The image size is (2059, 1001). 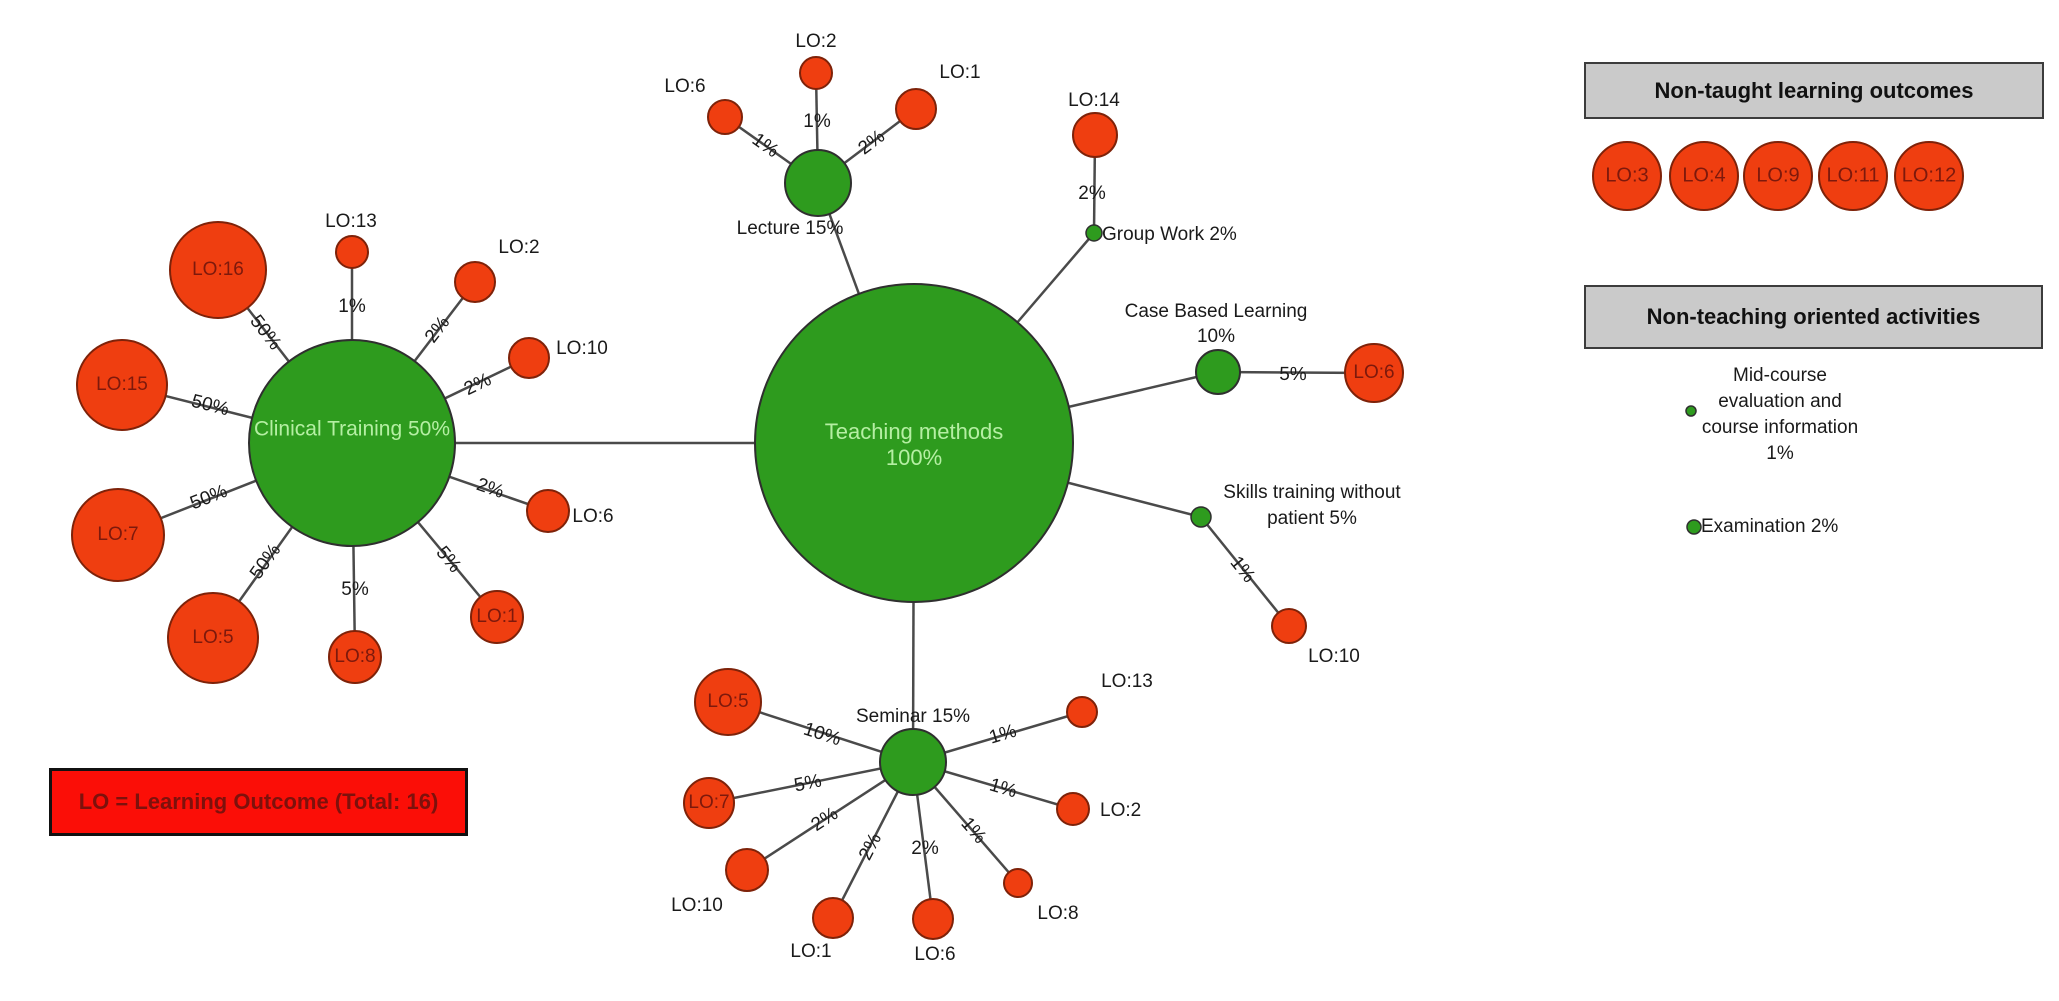 I want to click on edge-label-seminar-se-lo13: 1%, so click(x=1003, y=735).